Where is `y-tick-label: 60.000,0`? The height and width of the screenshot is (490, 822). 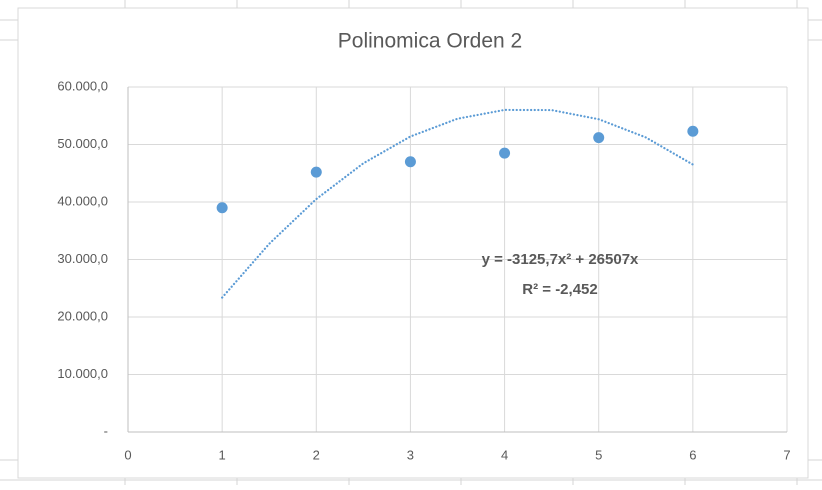 y-tick-label: 60.000,0 is located at coordinates (82, 85).